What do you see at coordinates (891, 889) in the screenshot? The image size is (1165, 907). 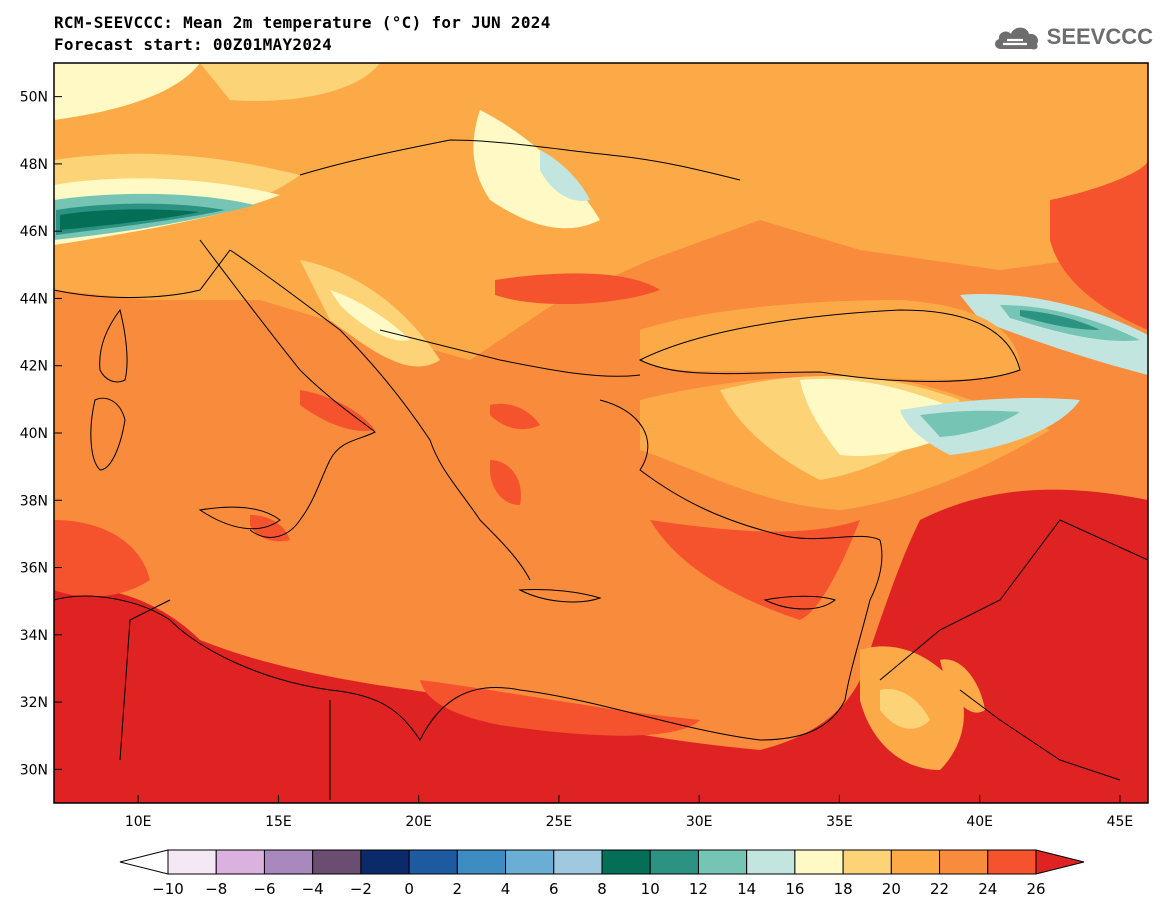 I see `colorbar-label: 20` at bounding box center [891, 889].